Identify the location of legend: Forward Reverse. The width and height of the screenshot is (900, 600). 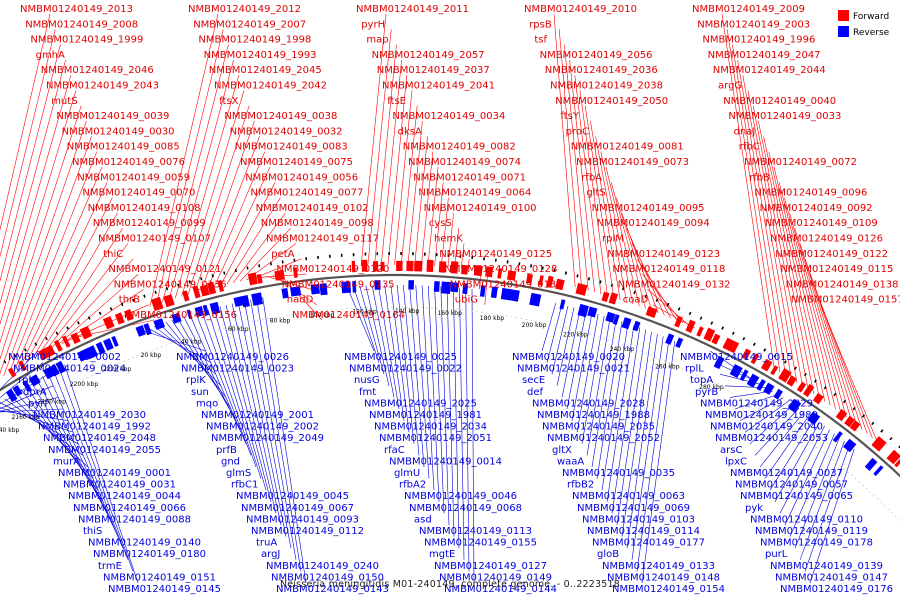
(864, 24).